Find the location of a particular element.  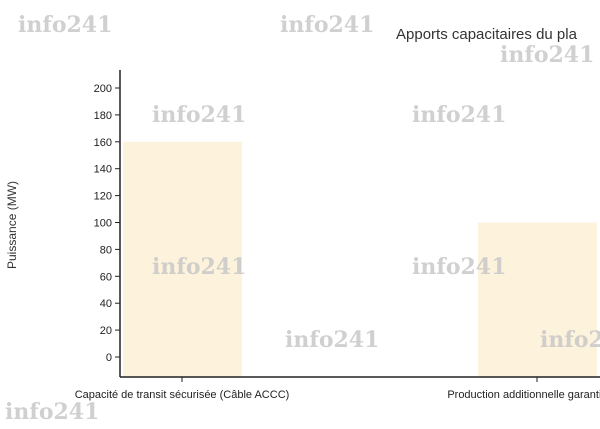

y-tick-label: 160 is located at coordinates (103, 143).